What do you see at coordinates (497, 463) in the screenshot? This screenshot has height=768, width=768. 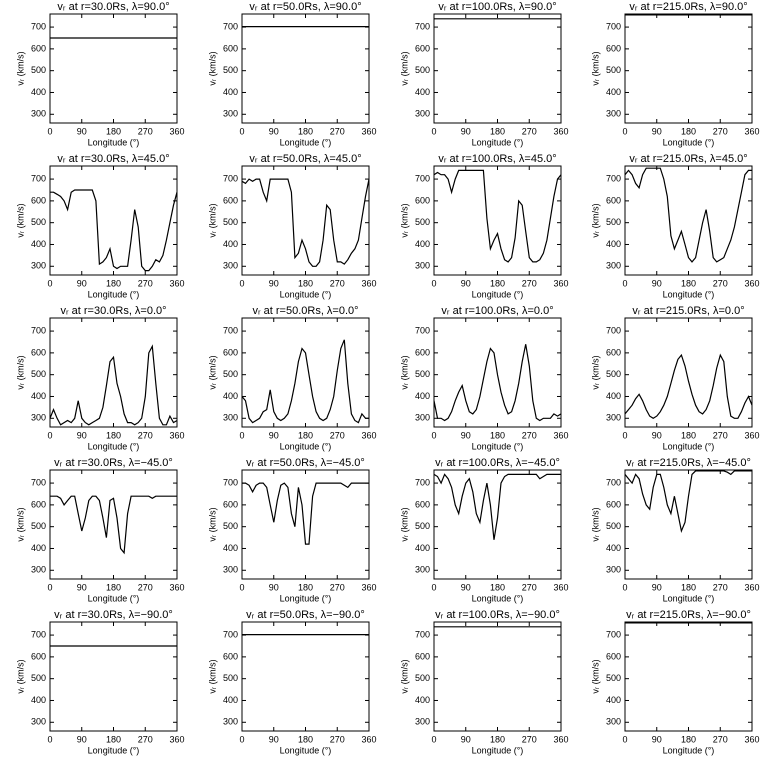 I see `chart-title: vᵣ at r=100.0Rs, λ=−45.0°` at bounding box center [497, 463].